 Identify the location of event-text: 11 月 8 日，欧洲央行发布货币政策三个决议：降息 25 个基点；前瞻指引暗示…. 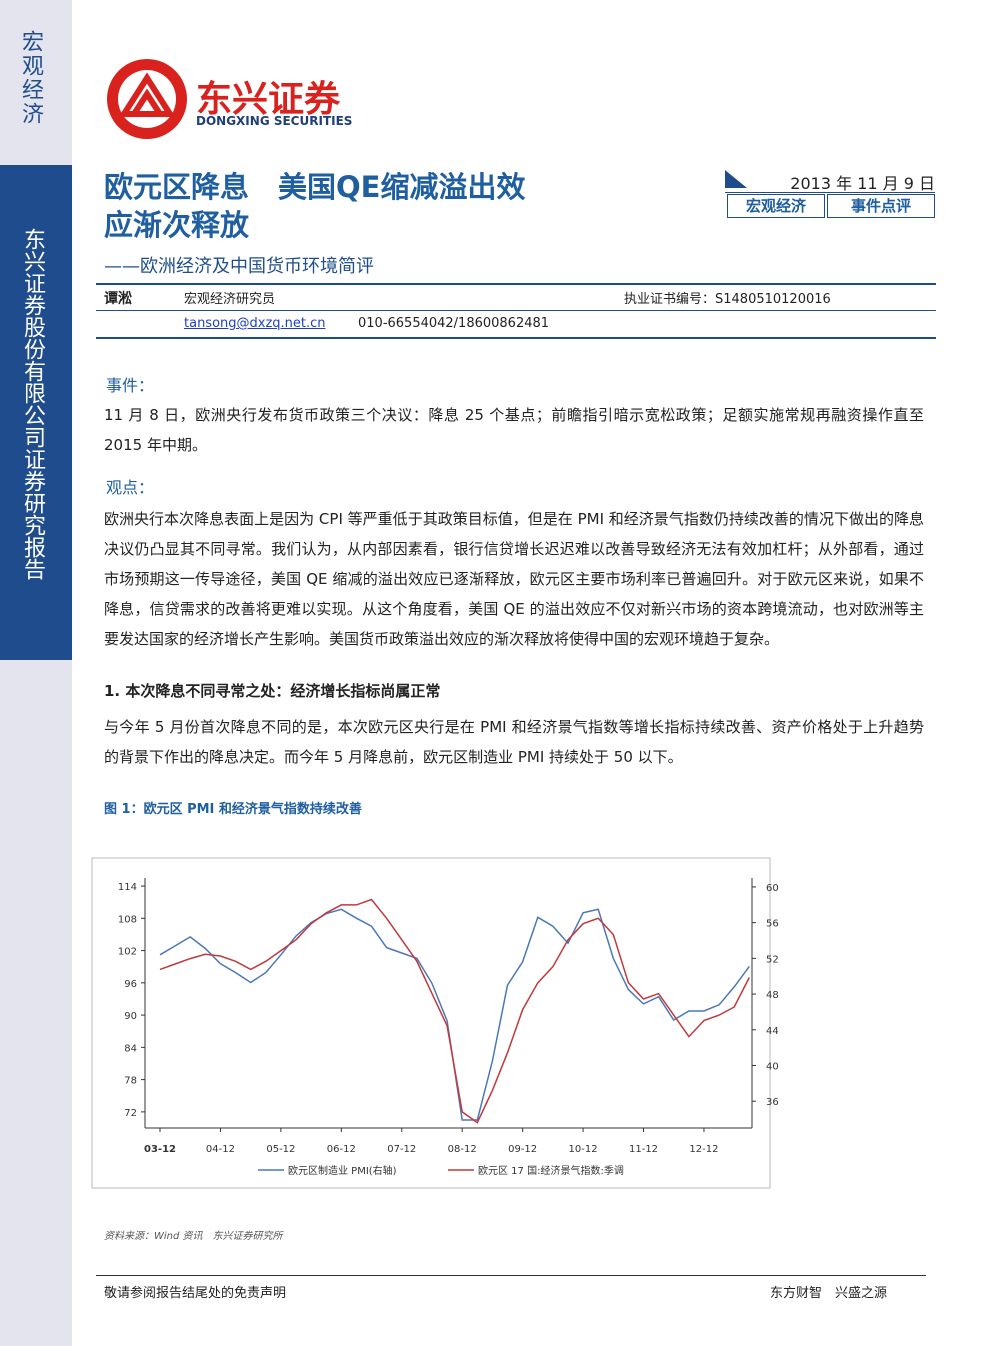
(514, 430).